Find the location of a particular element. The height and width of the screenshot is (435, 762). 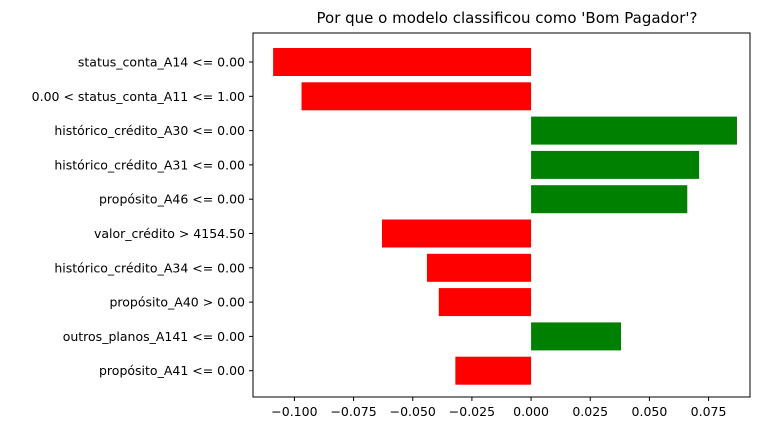

y-tick-label: histórico_crédito_A30 <= 0.00 is located at coordinates (149, 130).